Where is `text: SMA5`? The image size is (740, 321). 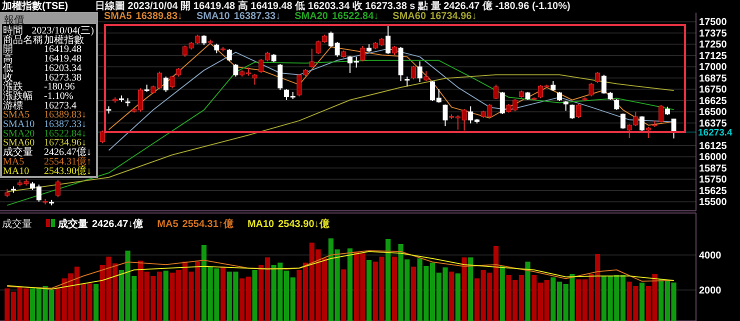
text: SMA5 is located at coordinates (118, 16).